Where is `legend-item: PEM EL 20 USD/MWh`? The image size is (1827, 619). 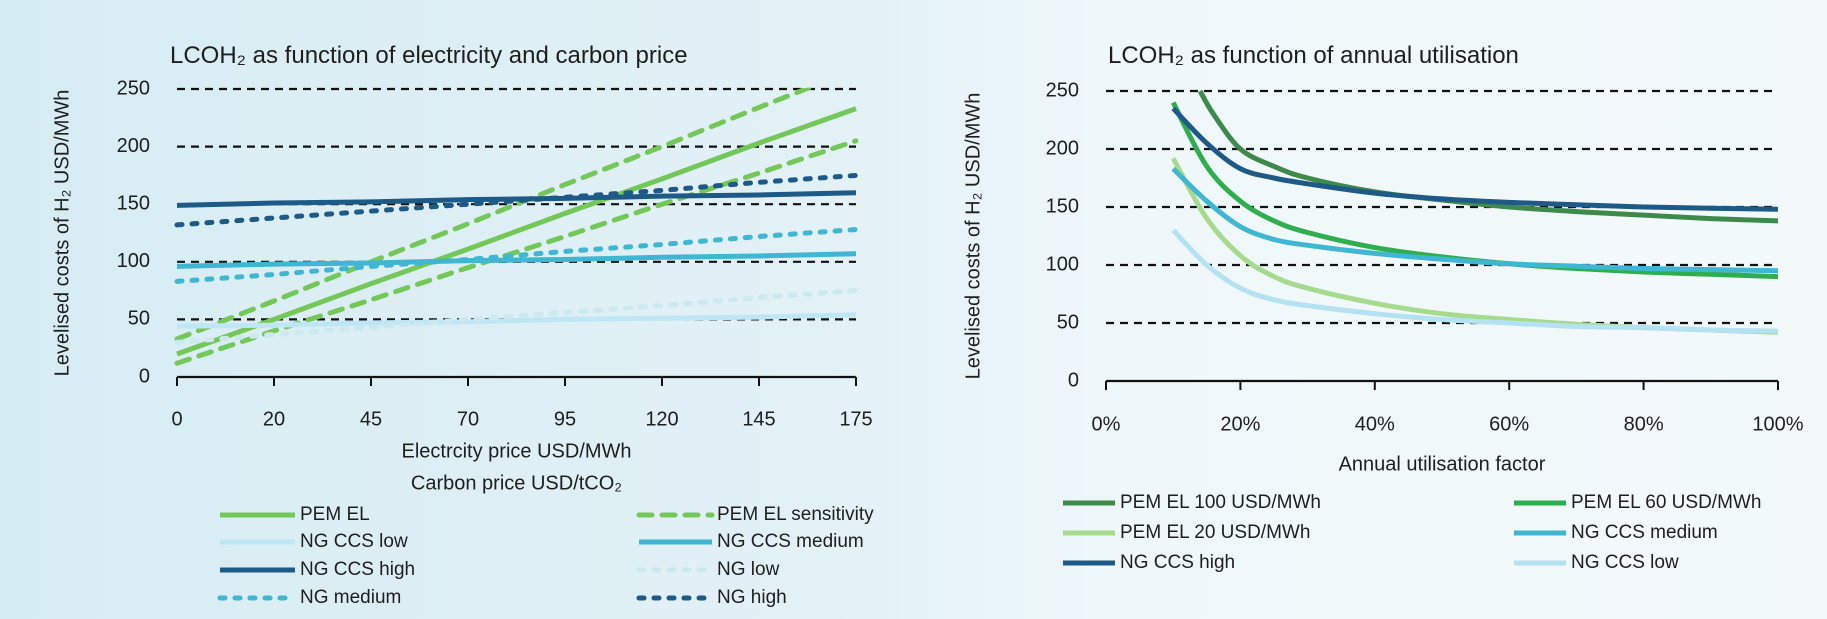
legend-item: PEM EL 20 USD/MWh is located at coordinates (1186, 532).